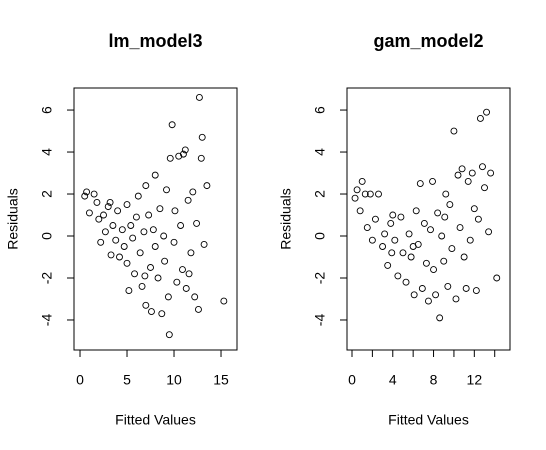 The height and width of the screenshot is (450, 546). What do you see at coordinates (221, 380) in the screenshot?
I see `x-tick-label: 15` at bounding box center [221, 380].